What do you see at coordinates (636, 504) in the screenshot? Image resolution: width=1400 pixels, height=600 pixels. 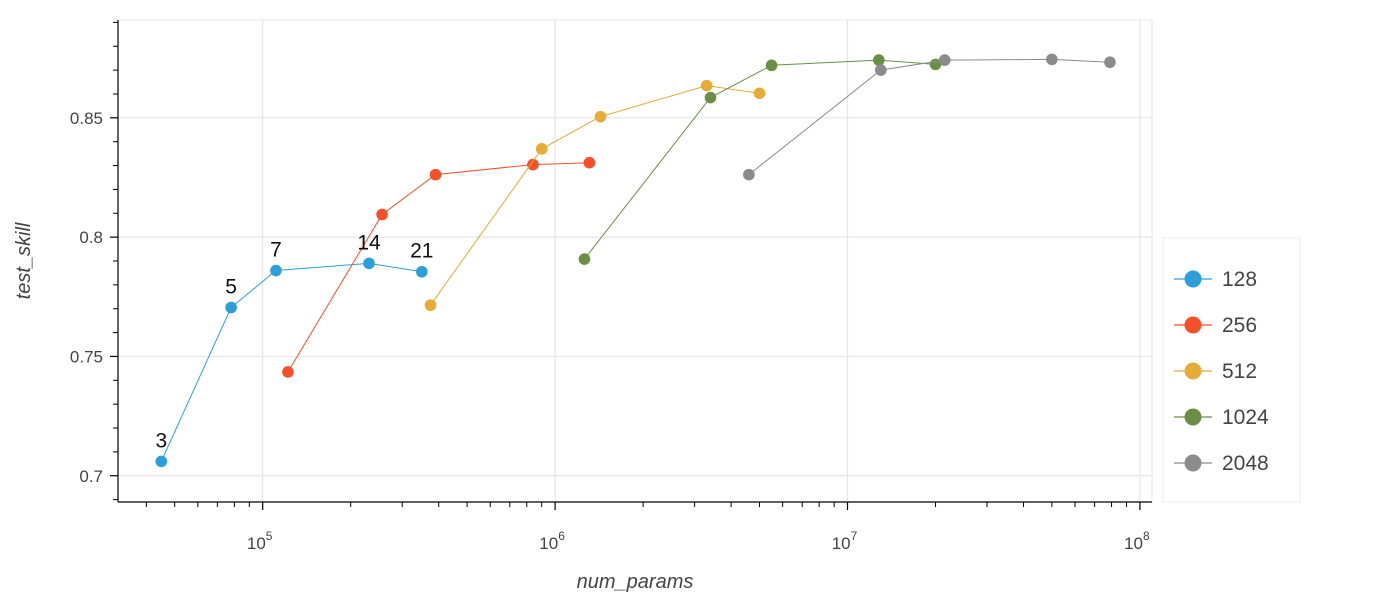 I see `x-minor-ticks` at bounding box center [636, 504].